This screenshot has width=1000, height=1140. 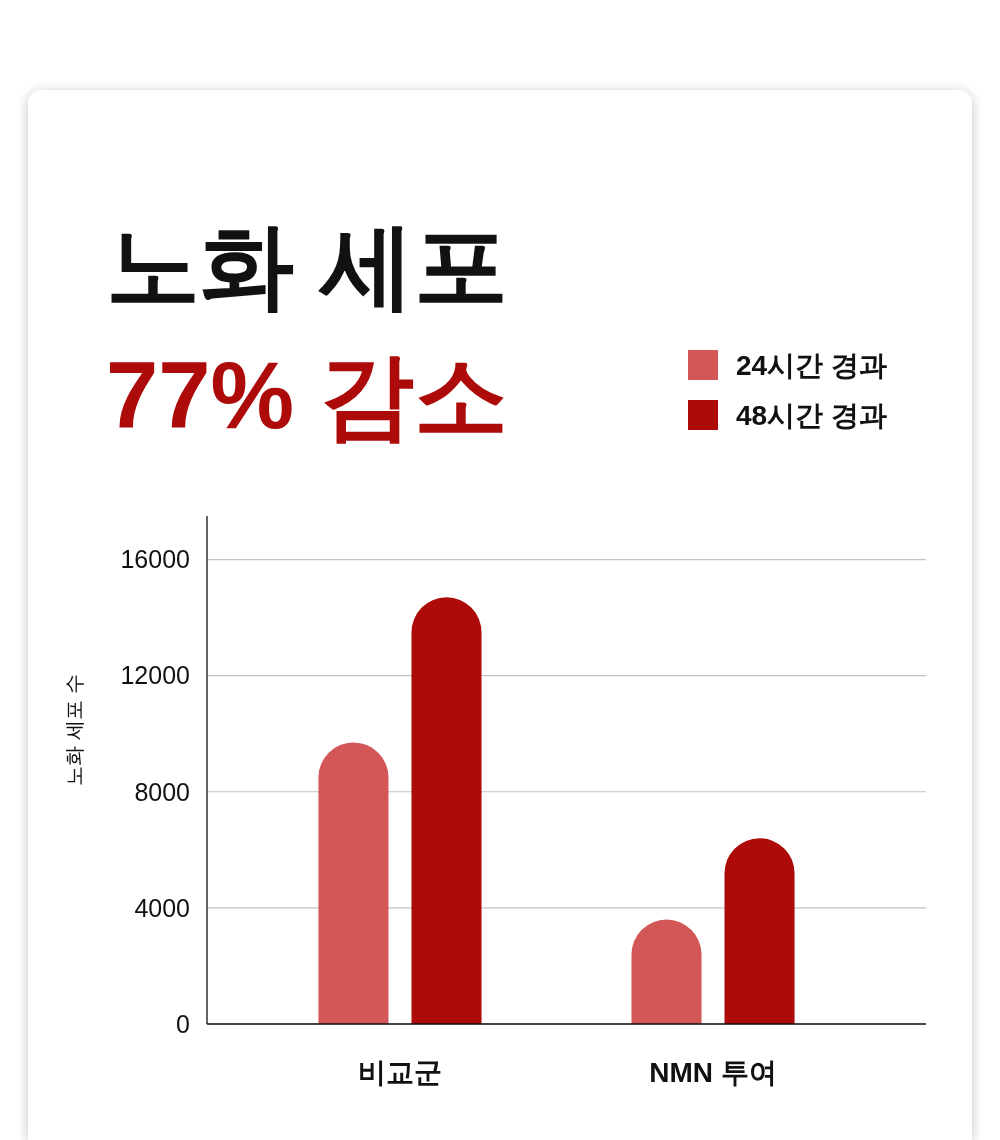 I want to click on y-axis-title: 노화 세포 수, so click(x=74, y=730).